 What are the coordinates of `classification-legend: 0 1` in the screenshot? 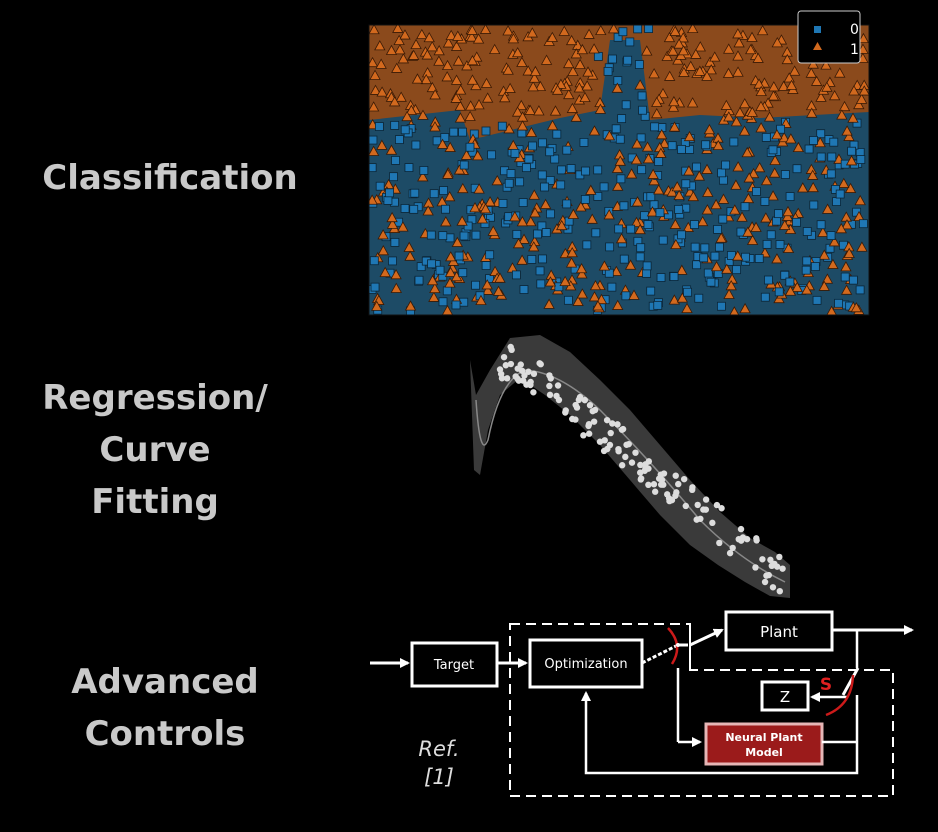 It's located at (829, 37).